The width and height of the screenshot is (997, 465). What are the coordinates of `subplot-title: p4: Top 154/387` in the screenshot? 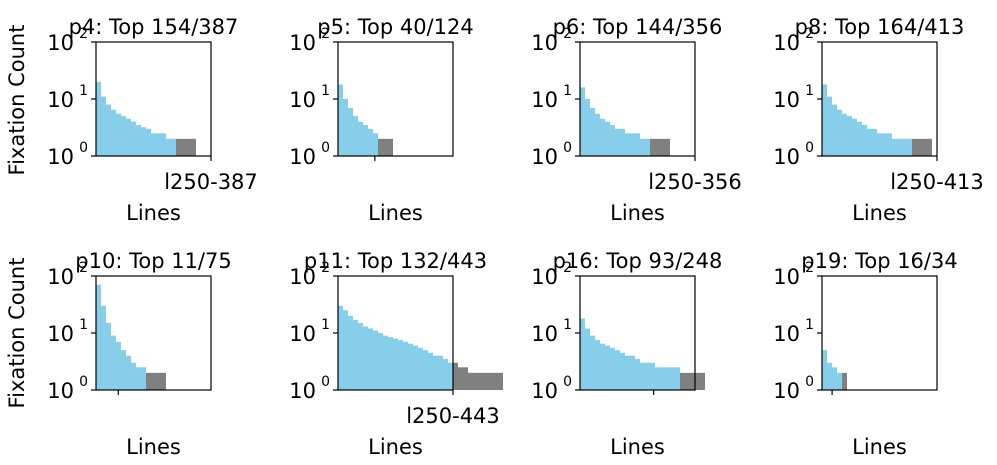 It's located at (154, 27).